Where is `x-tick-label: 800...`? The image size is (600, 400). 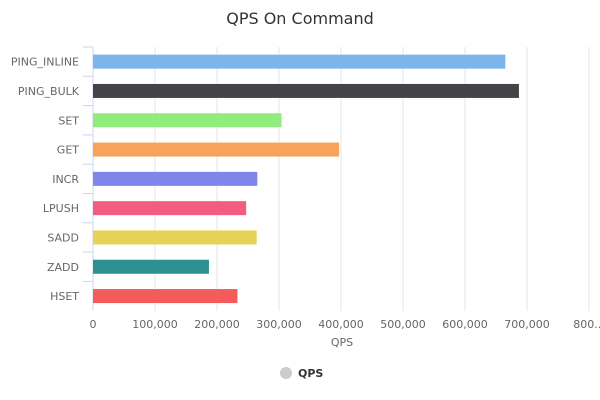 x-tick-label: 800... is located at coordinates (586, 324).